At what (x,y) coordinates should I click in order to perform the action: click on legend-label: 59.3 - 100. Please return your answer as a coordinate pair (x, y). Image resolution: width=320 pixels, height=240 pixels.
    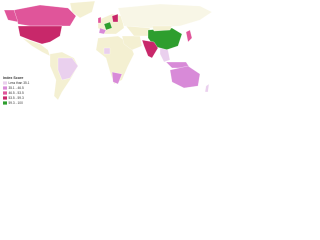
    Looking at the image, I should click on (16, 103).